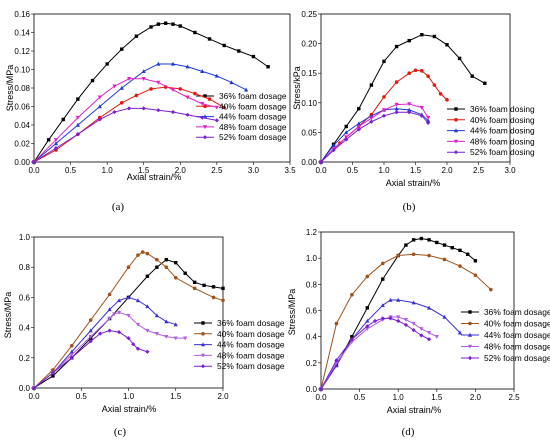  What do you see at coordinates (309, 162) in the screenshot?
I see `y-tick-label: 0.00` at bounding box center [309, 162].